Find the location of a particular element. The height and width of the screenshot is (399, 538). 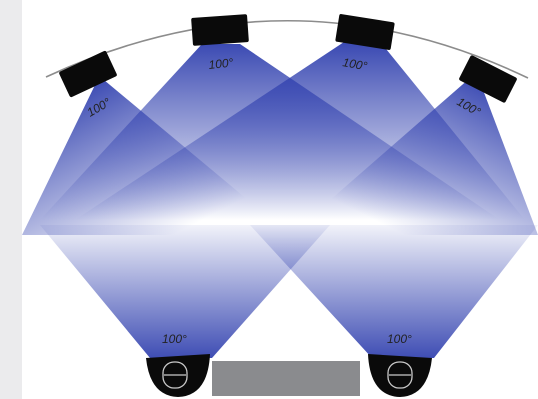

bottom-speaker-left is located at coordinates (178, 375).